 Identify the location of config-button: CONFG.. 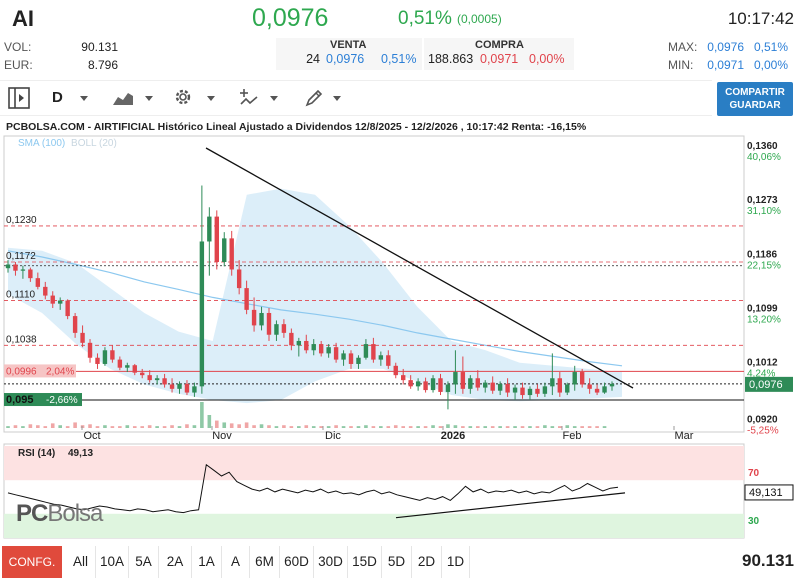
(32, 562).